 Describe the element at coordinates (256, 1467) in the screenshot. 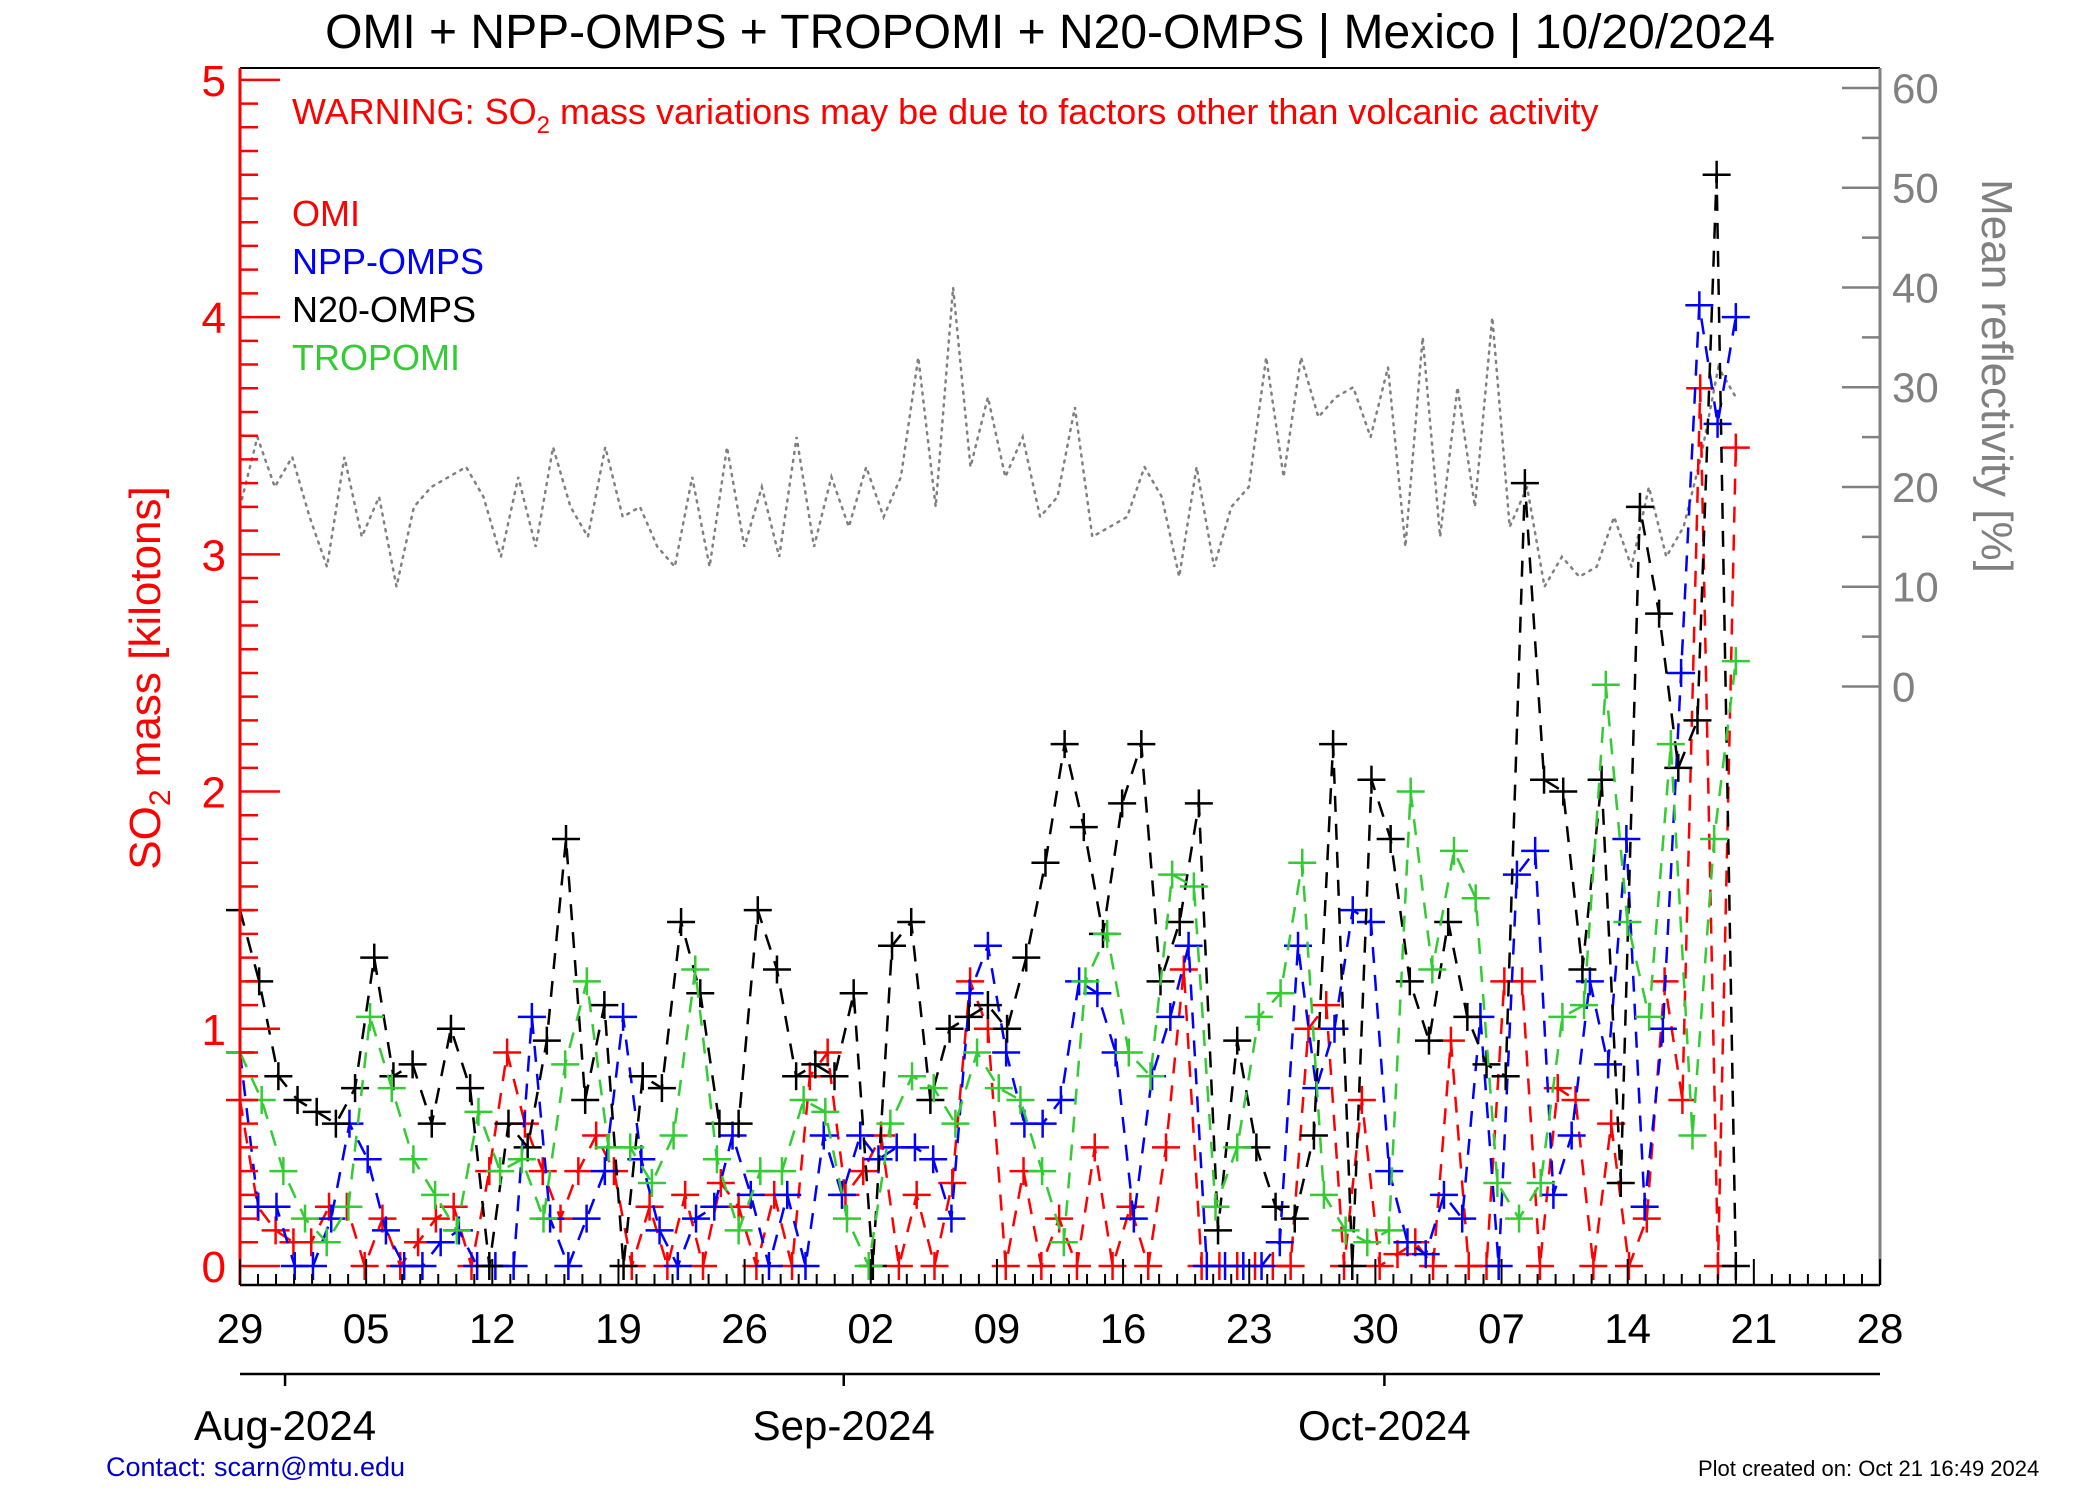

I see `contact-text: Contact: scarn@mtu.edu` at that location.